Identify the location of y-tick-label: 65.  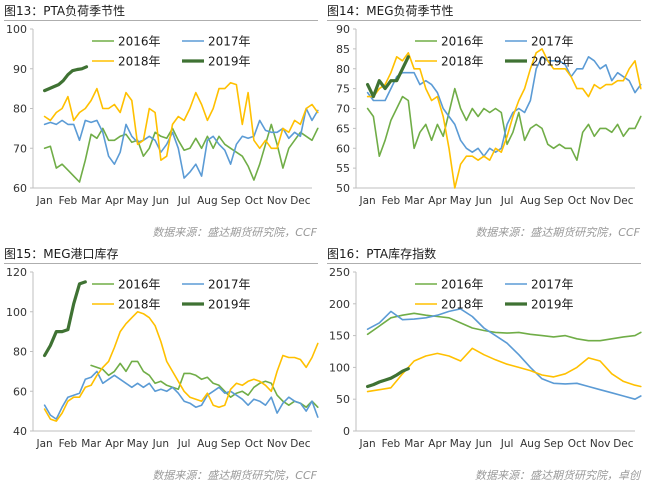
(343, 128).